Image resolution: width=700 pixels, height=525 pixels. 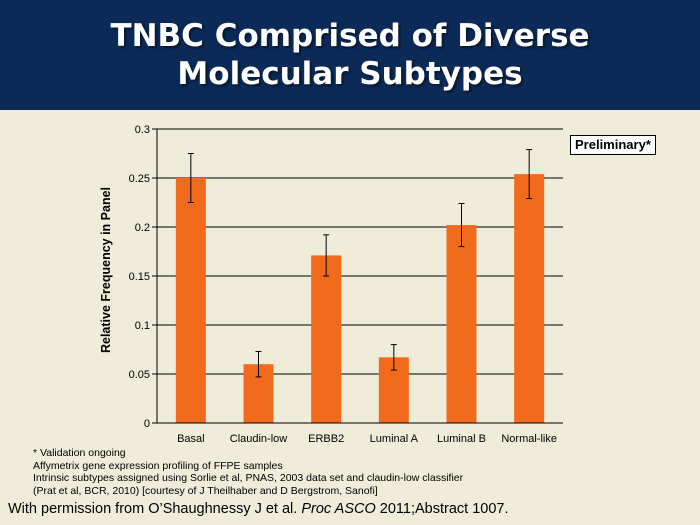 I want to click on title-line-2: Molecular Subtypes, so click(x=350, y=74).